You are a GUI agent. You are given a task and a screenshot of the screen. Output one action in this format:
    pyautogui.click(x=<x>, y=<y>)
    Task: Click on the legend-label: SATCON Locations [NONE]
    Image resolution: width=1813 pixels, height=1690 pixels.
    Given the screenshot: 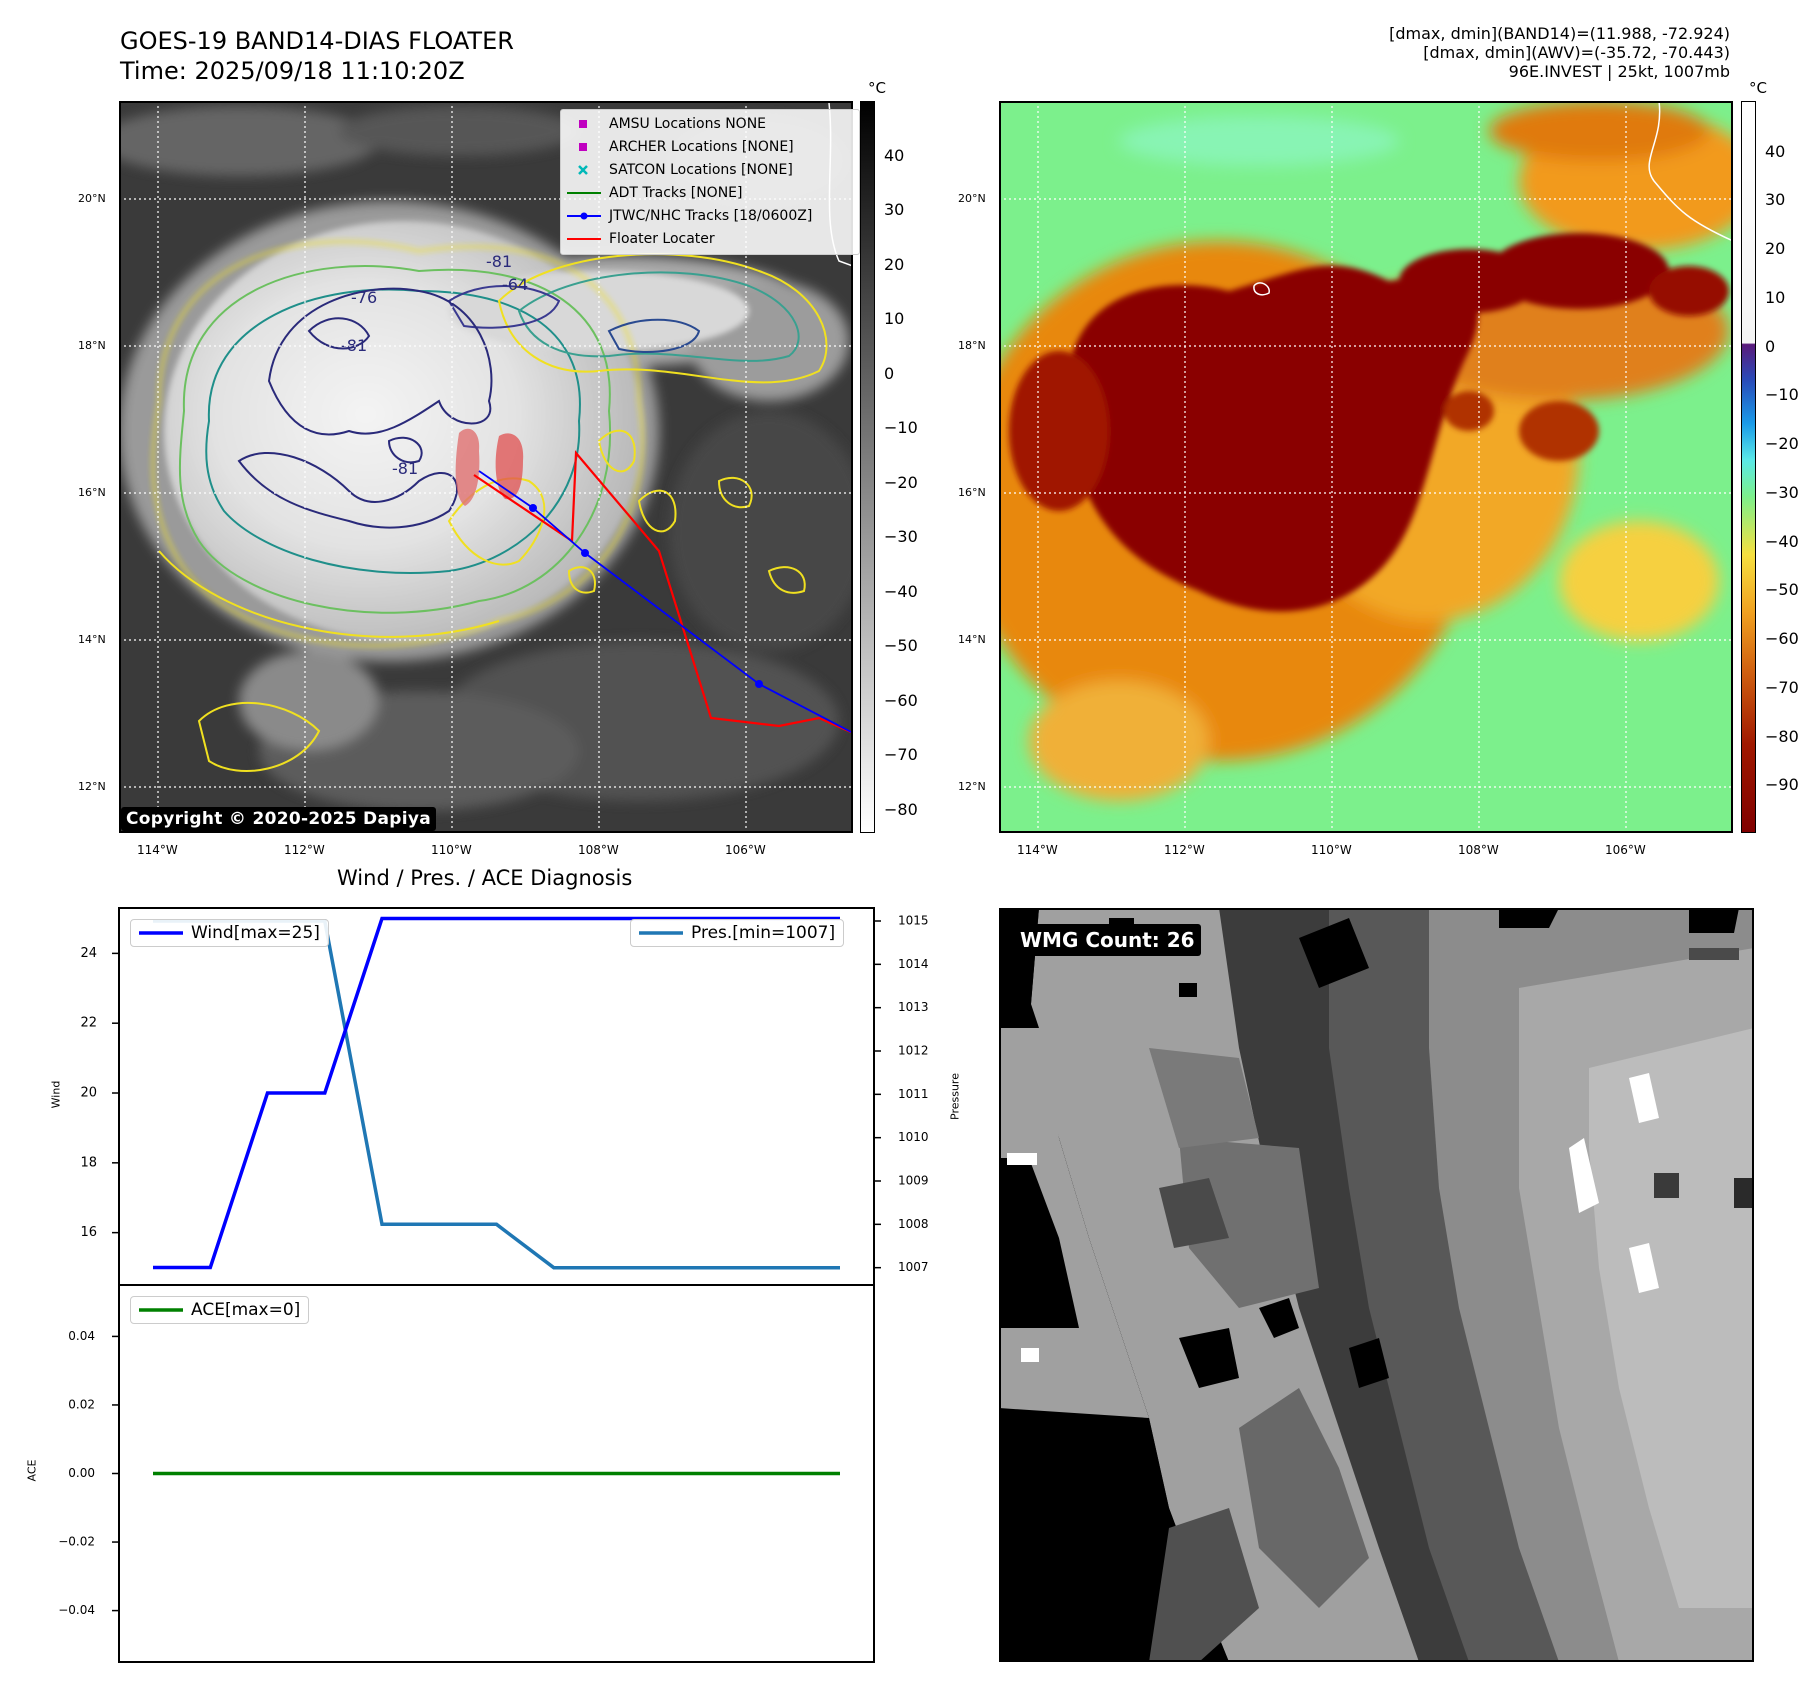 What is the action you would take?
    pyautogui.click(x=701, y=169)
    